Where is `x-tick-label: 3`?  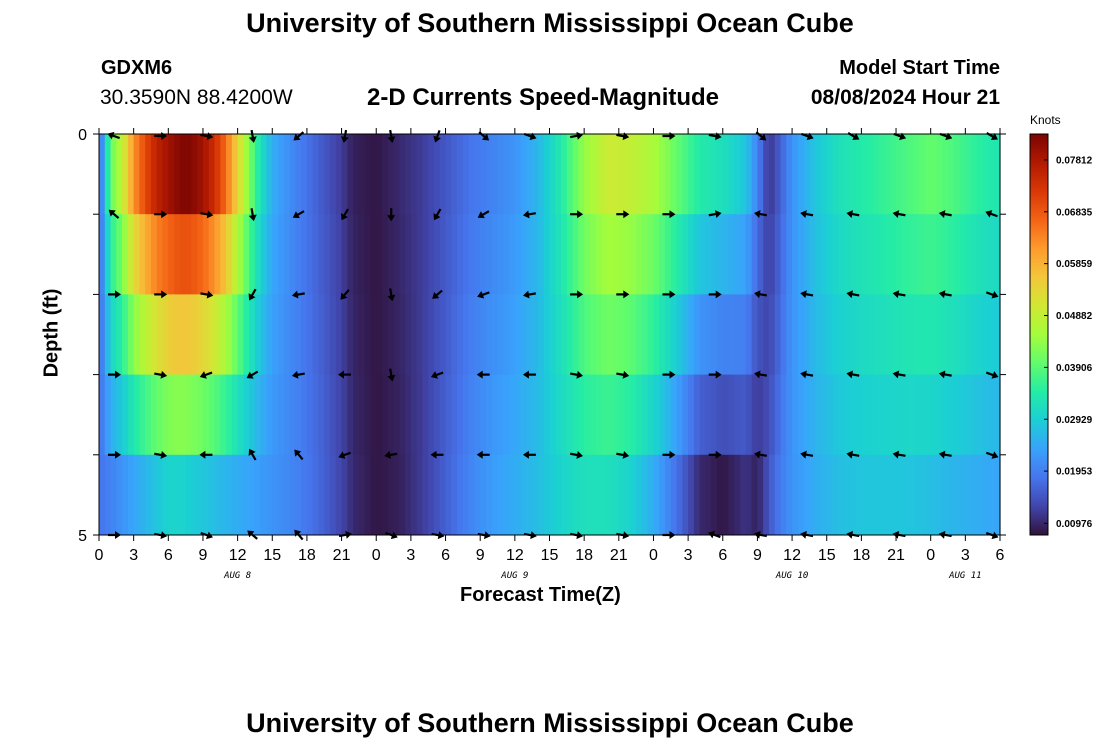 x-tick-label: 3 is located at coordinates (688, 555).